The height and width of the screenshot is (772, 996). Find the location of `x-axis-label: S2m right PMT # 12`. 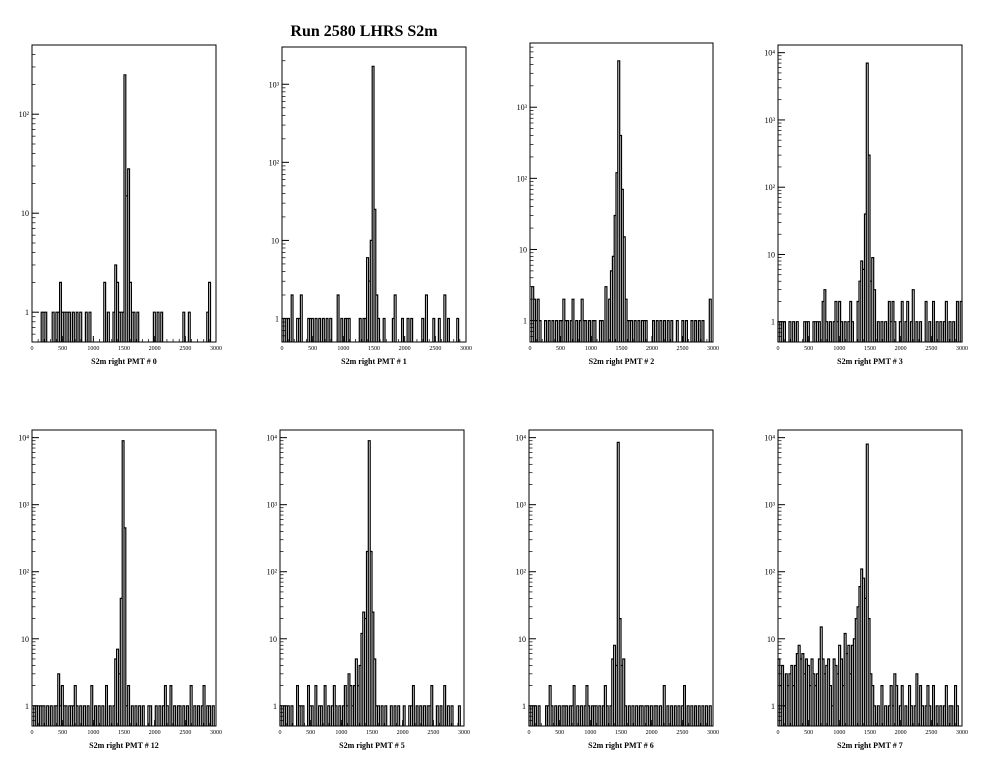

x-axis-label: S2m right PMT # 12 is located at coordinates (124, 745).